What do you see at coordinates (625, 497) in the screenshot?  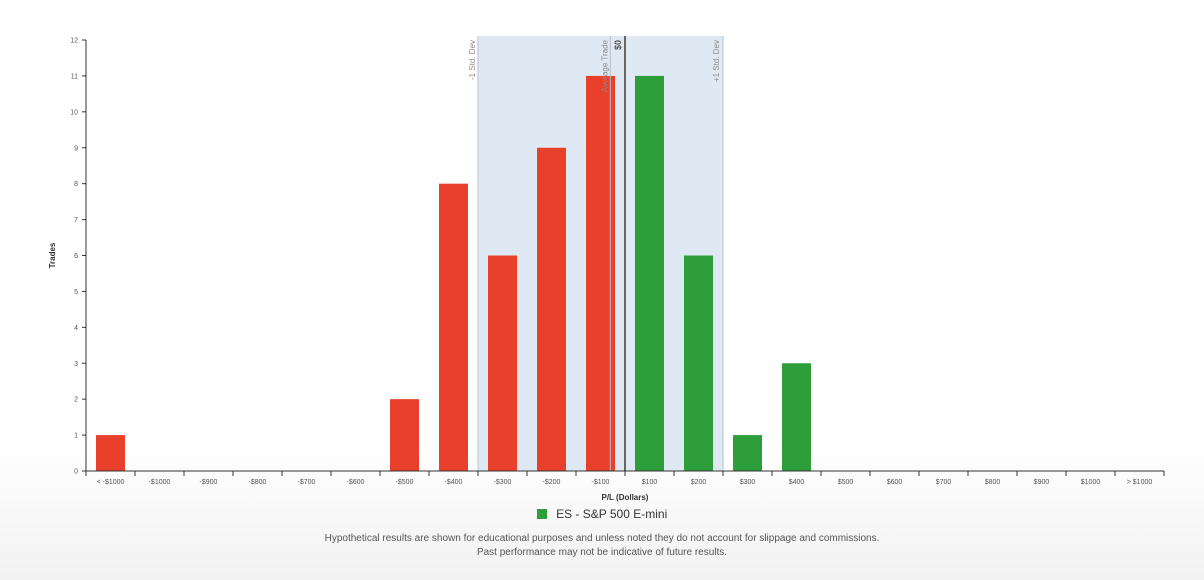 I see `x-axis-title: P/L (Dollars)` at bounding box center [625, 497].